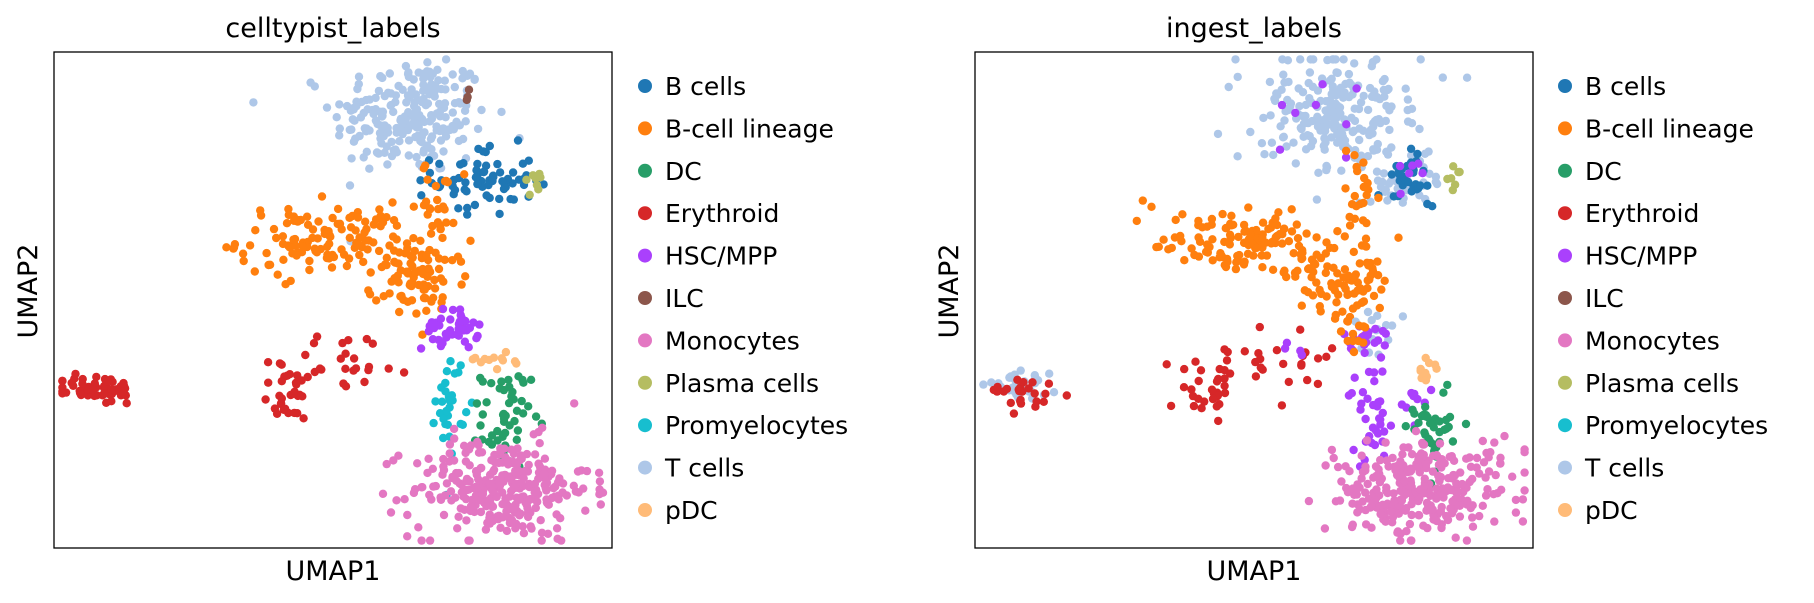  Describe the element at coordinates (749, 128) in the screenshot. I see `legend-label: B-cell lineage` at that location.